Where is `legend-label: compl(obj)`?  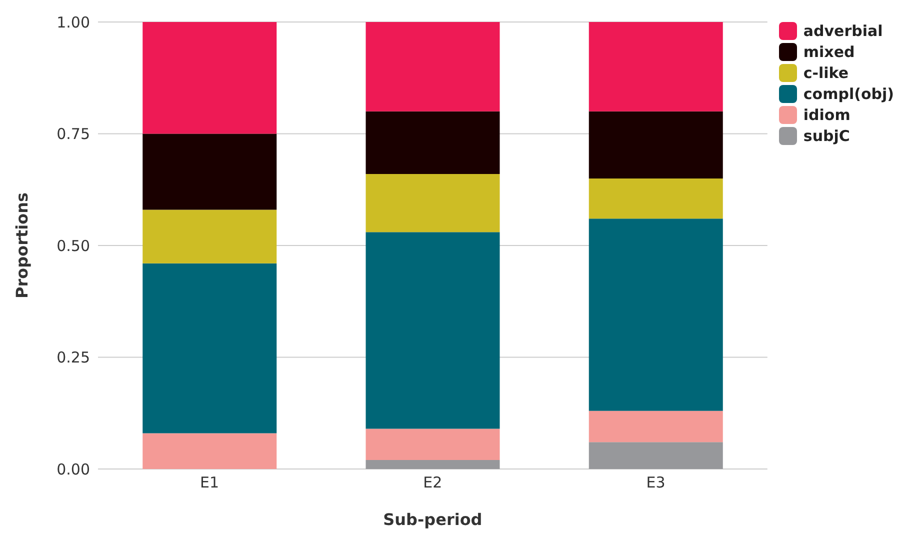 legend-label: compl(obj) is located at coordinates (848, 94).